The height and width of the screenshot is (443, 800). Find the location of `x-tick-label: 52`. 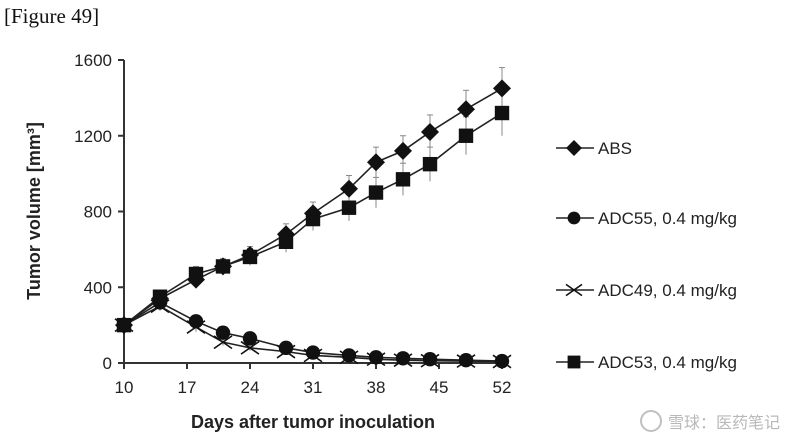

x-tick-label: 52 is located at coordinates (502, 387).